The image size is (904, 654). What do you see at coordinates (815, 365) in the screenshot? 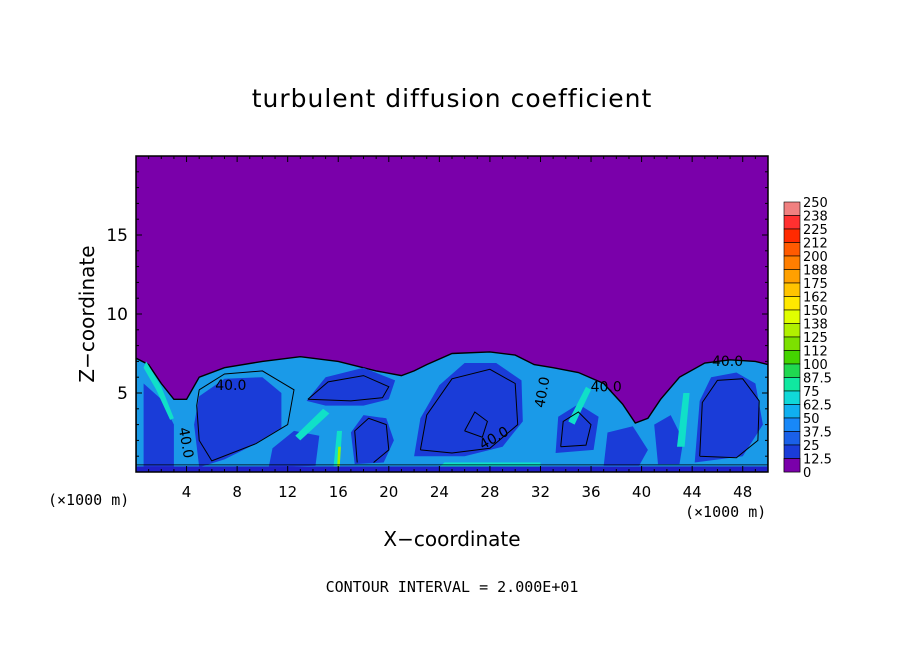
I see `colorbar-label: 100` at bounding box center [815, 365].